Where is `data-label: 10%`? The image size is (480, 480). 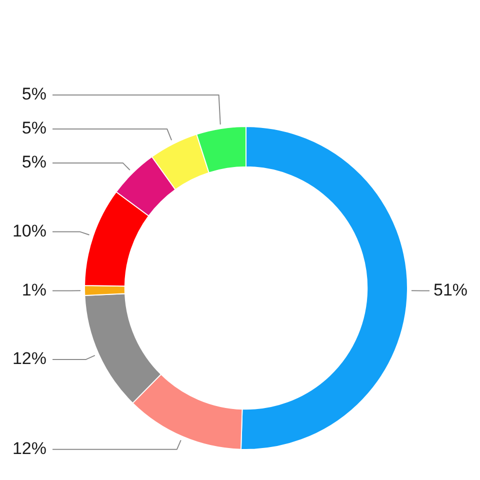 data-label: 10% is located at coordinates (29, 230).